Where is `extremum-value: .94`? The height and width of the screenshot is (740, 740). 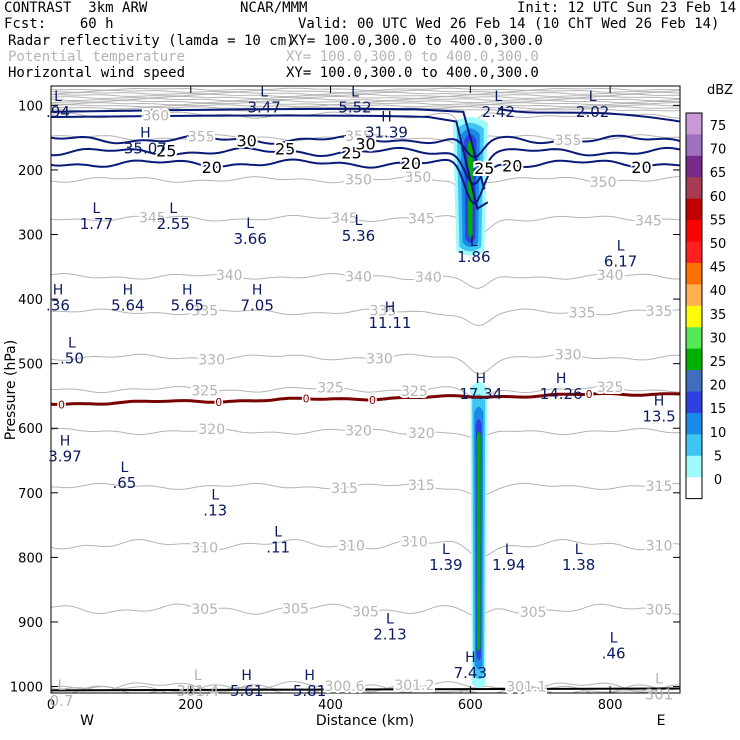
extremum-value: .94 is located at coordinates (58, 112).